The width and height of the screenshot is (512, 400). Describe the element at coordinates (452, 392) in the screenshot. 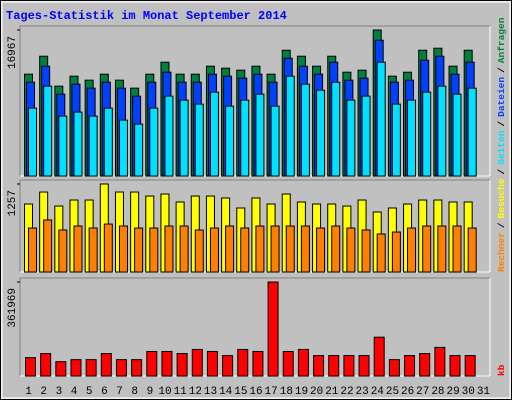

I see `x-tick-label: 29` at that location.